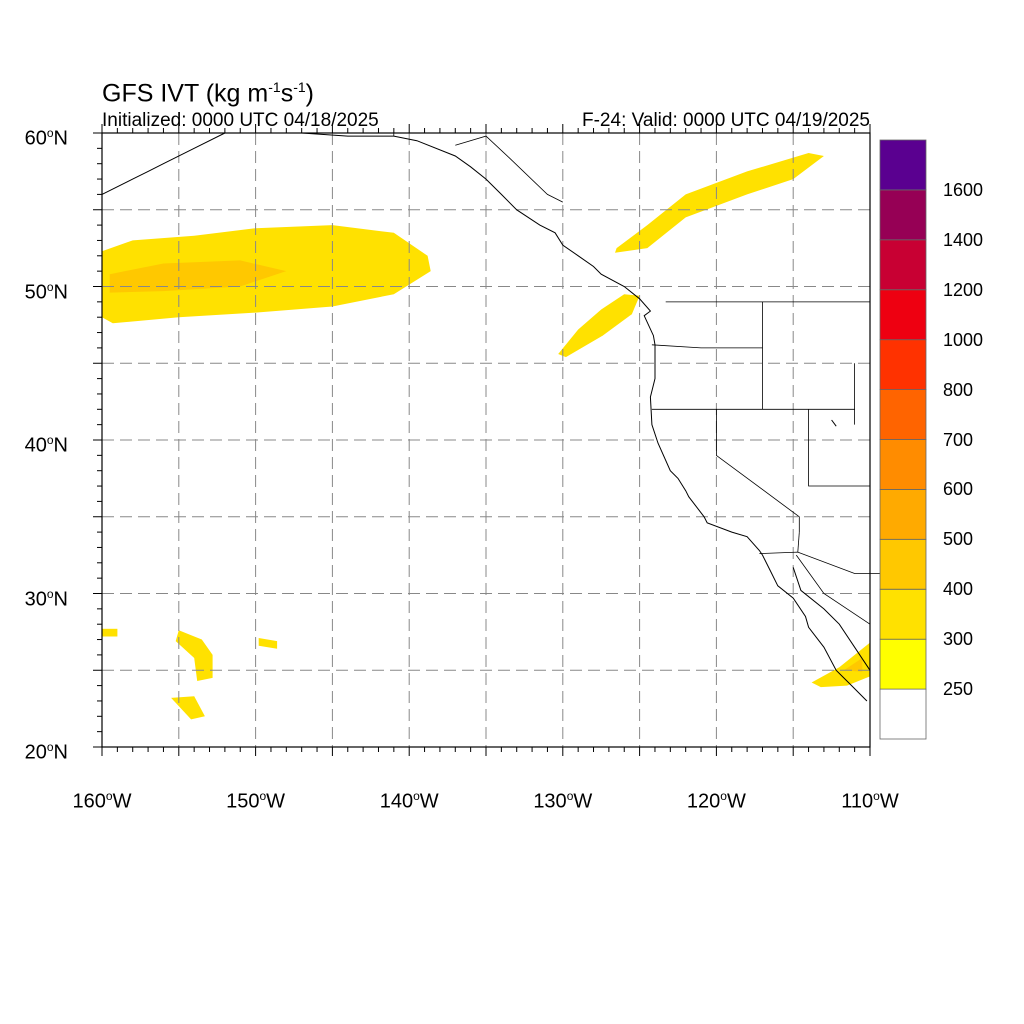  Describe the element at coordinates (563, 801) in the screenshot. I see `x-tick-label: 130oW` at that location.